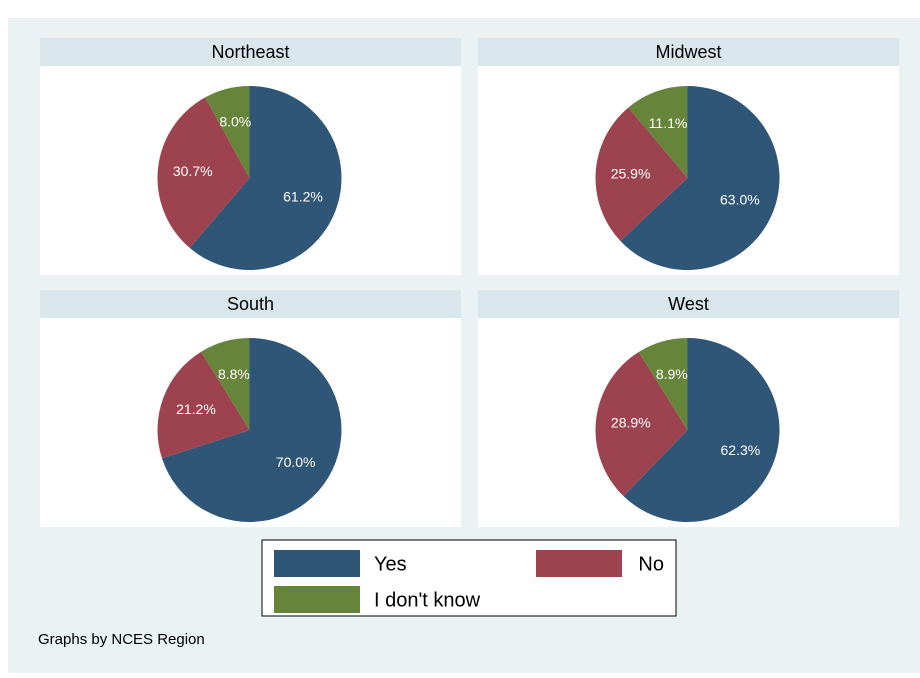  I want to click on slice-label: 11.1%, so click(668, 123).